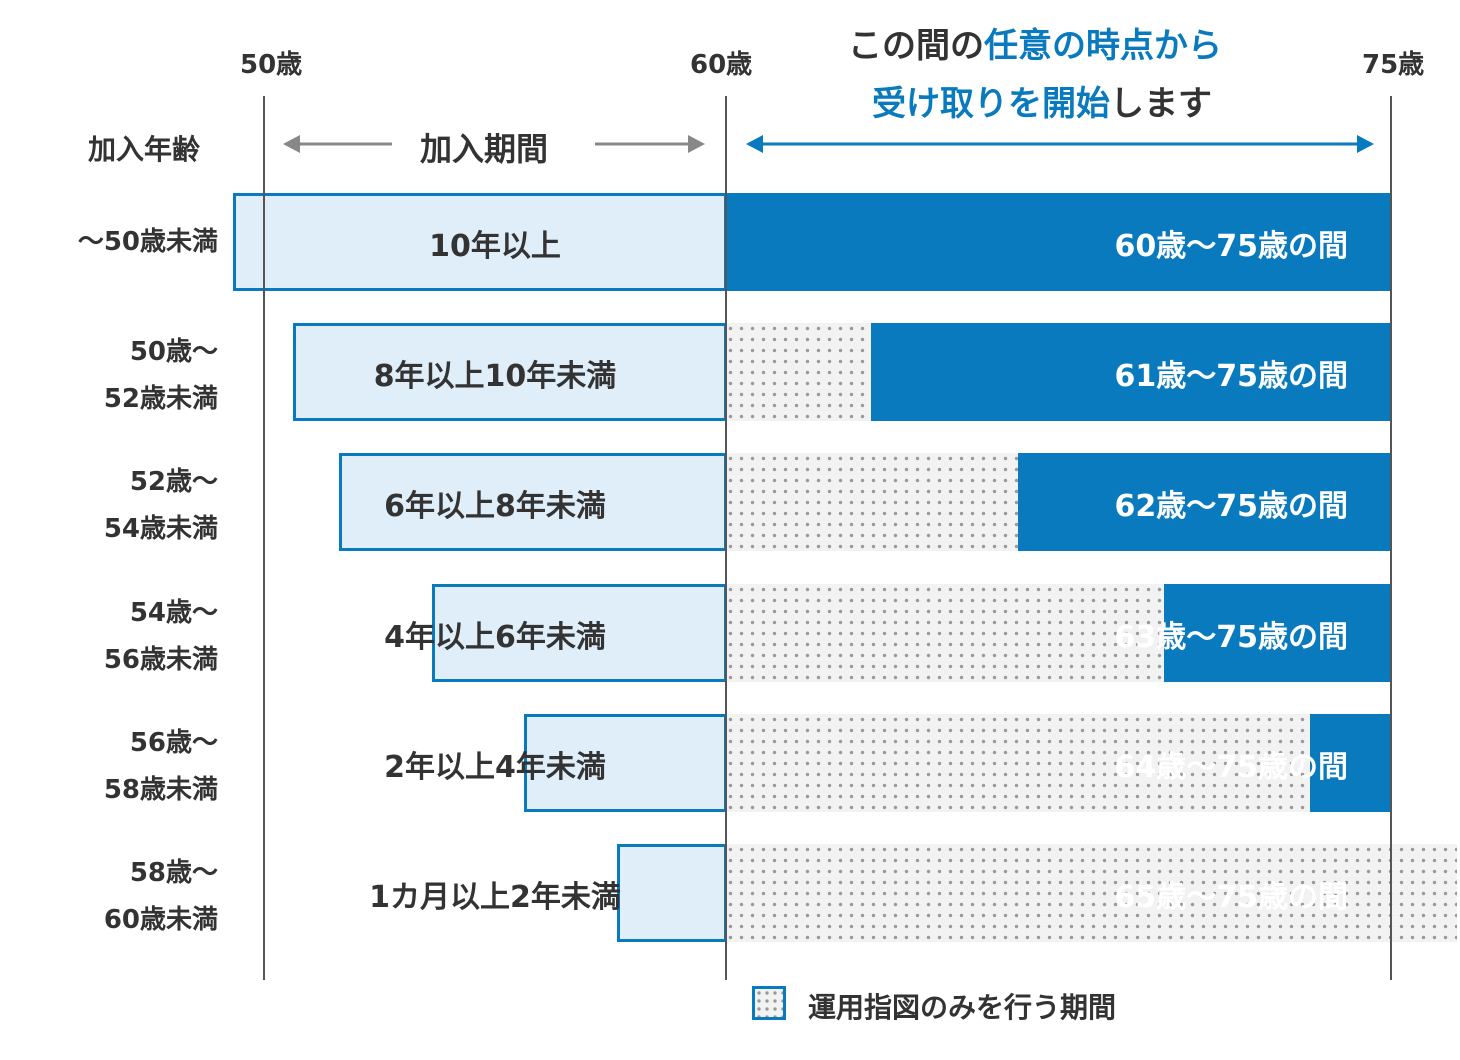 Image resolution: width=1460 pixels, height=1060 pixels. I want to click on period-arrows, so click(828, 144).